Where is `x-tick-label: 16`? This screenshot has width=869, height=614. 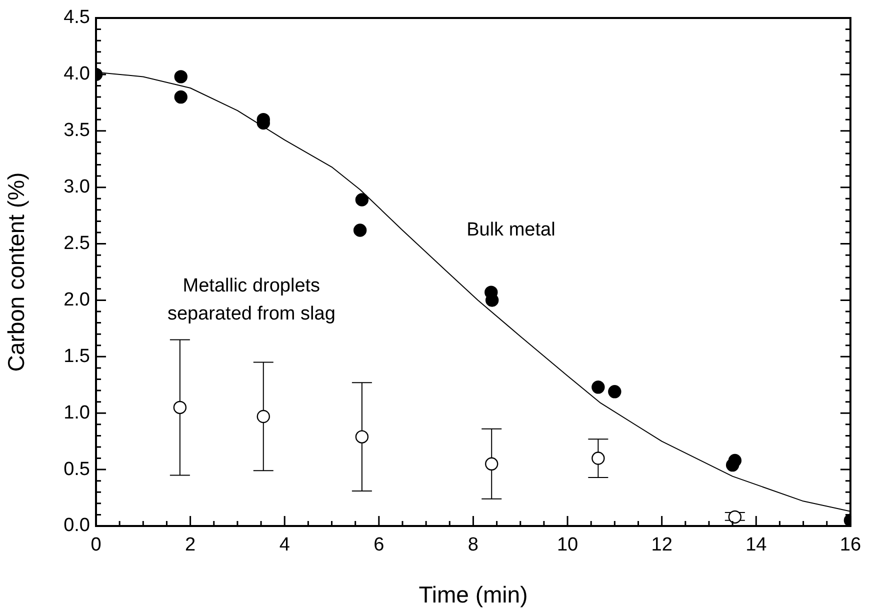
x-tick-label: 16 is located at coordinates (851, 545).